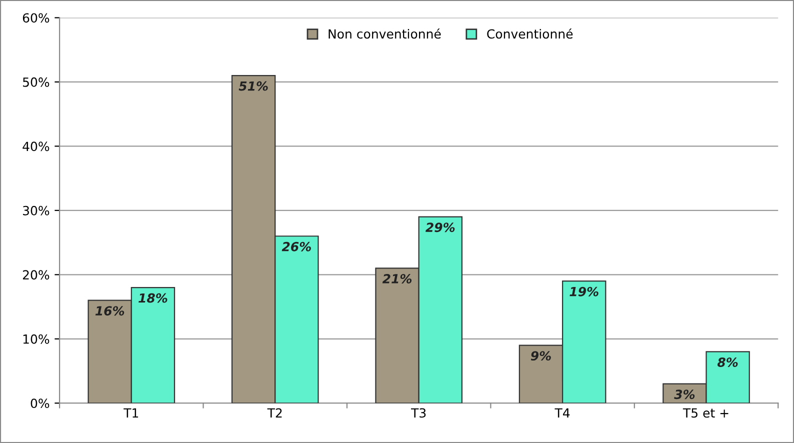 Image resolution: width=794 pixels, height=443 pixels. What do you see at coordinates (530, 33) in the screenshot?
I see `legend-label: Conventionné` at bounding box center [530, 33].